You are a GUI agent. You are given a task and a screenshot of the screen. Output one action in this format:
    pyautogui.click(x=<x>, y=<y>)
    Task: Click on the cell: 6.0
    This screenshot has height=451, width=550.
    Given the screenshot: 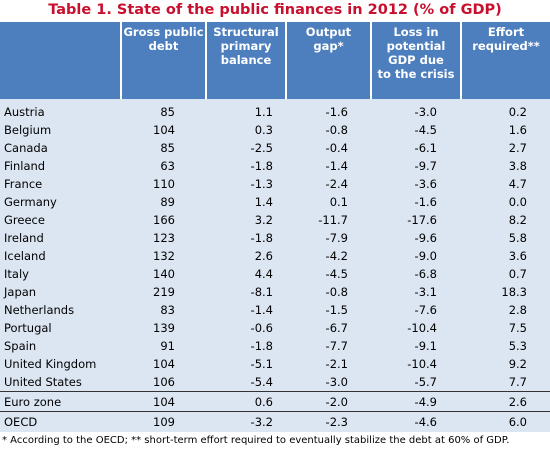 What is the action you would take?
    pyautogui.click(x=505, y=421)
    